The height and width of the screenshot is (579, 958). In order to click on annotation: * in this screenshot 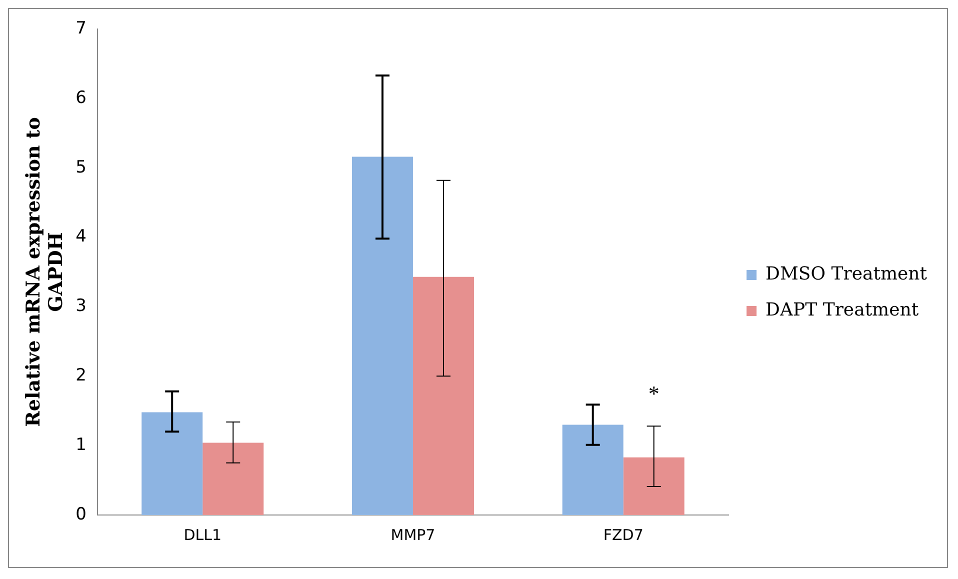, I will do `click(654, 393)`.